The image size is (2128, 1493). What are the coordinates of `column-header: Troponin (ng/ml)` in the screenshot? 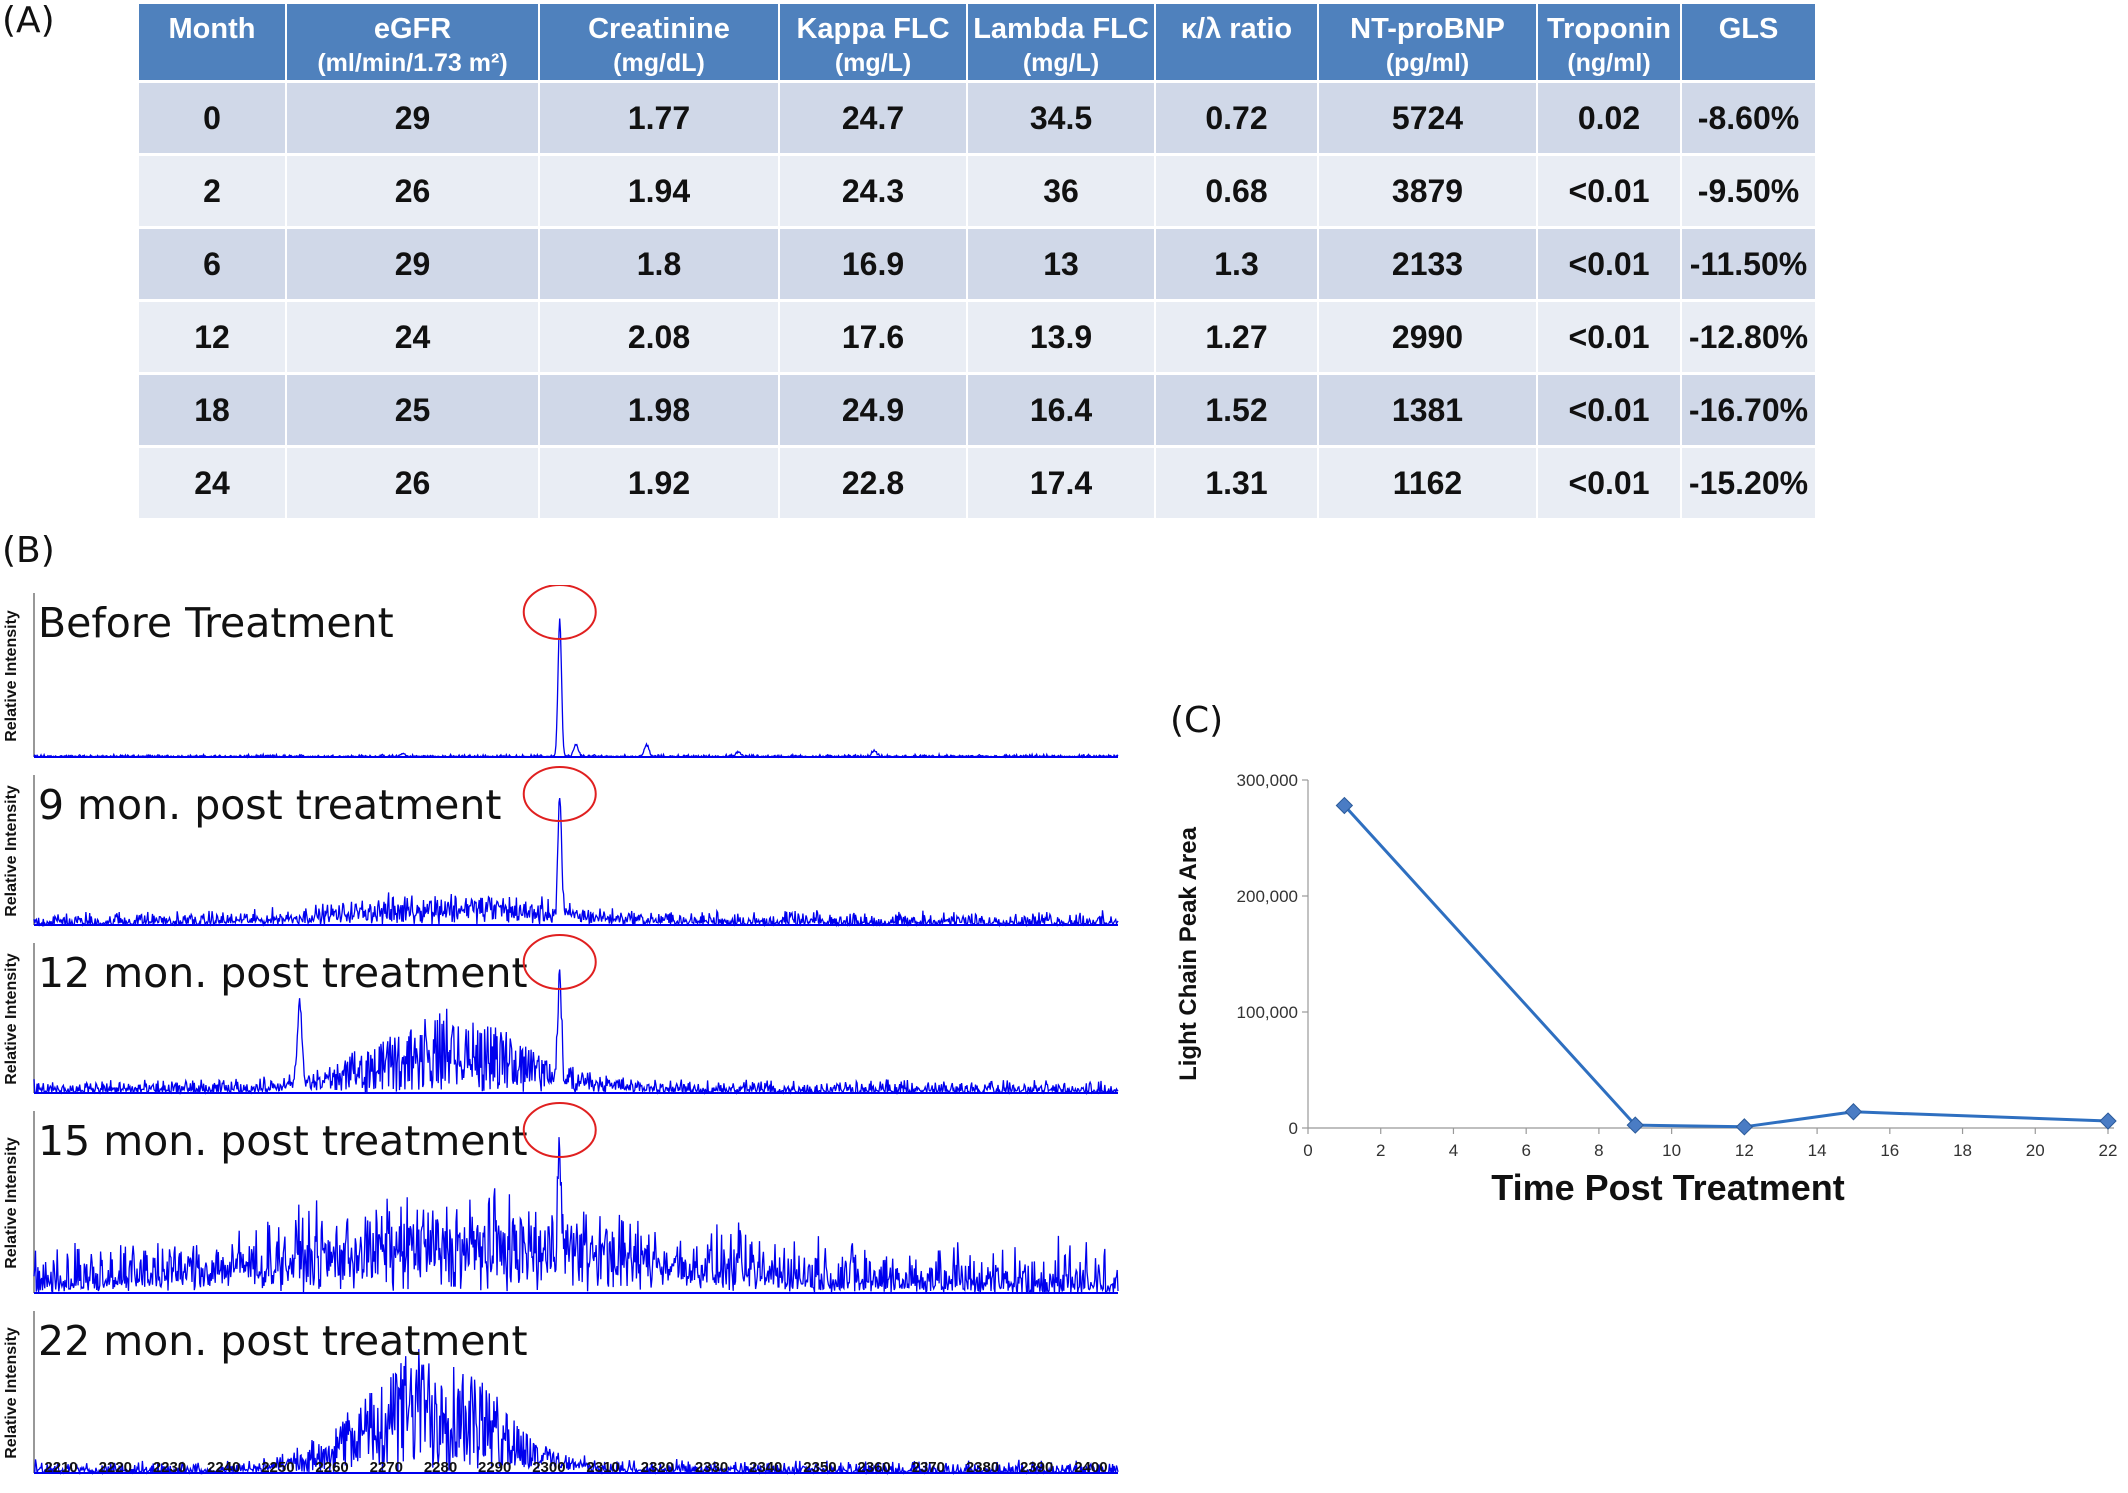 It's located at (1609, 43).